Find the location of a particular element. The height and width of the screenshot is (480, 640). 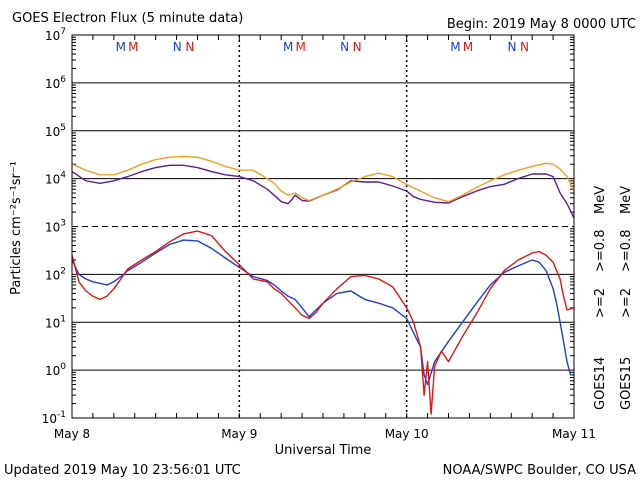

updated-timestamp: Updated 2019 May 10 23:56:01 UTC is located at coordinates (122, 470).